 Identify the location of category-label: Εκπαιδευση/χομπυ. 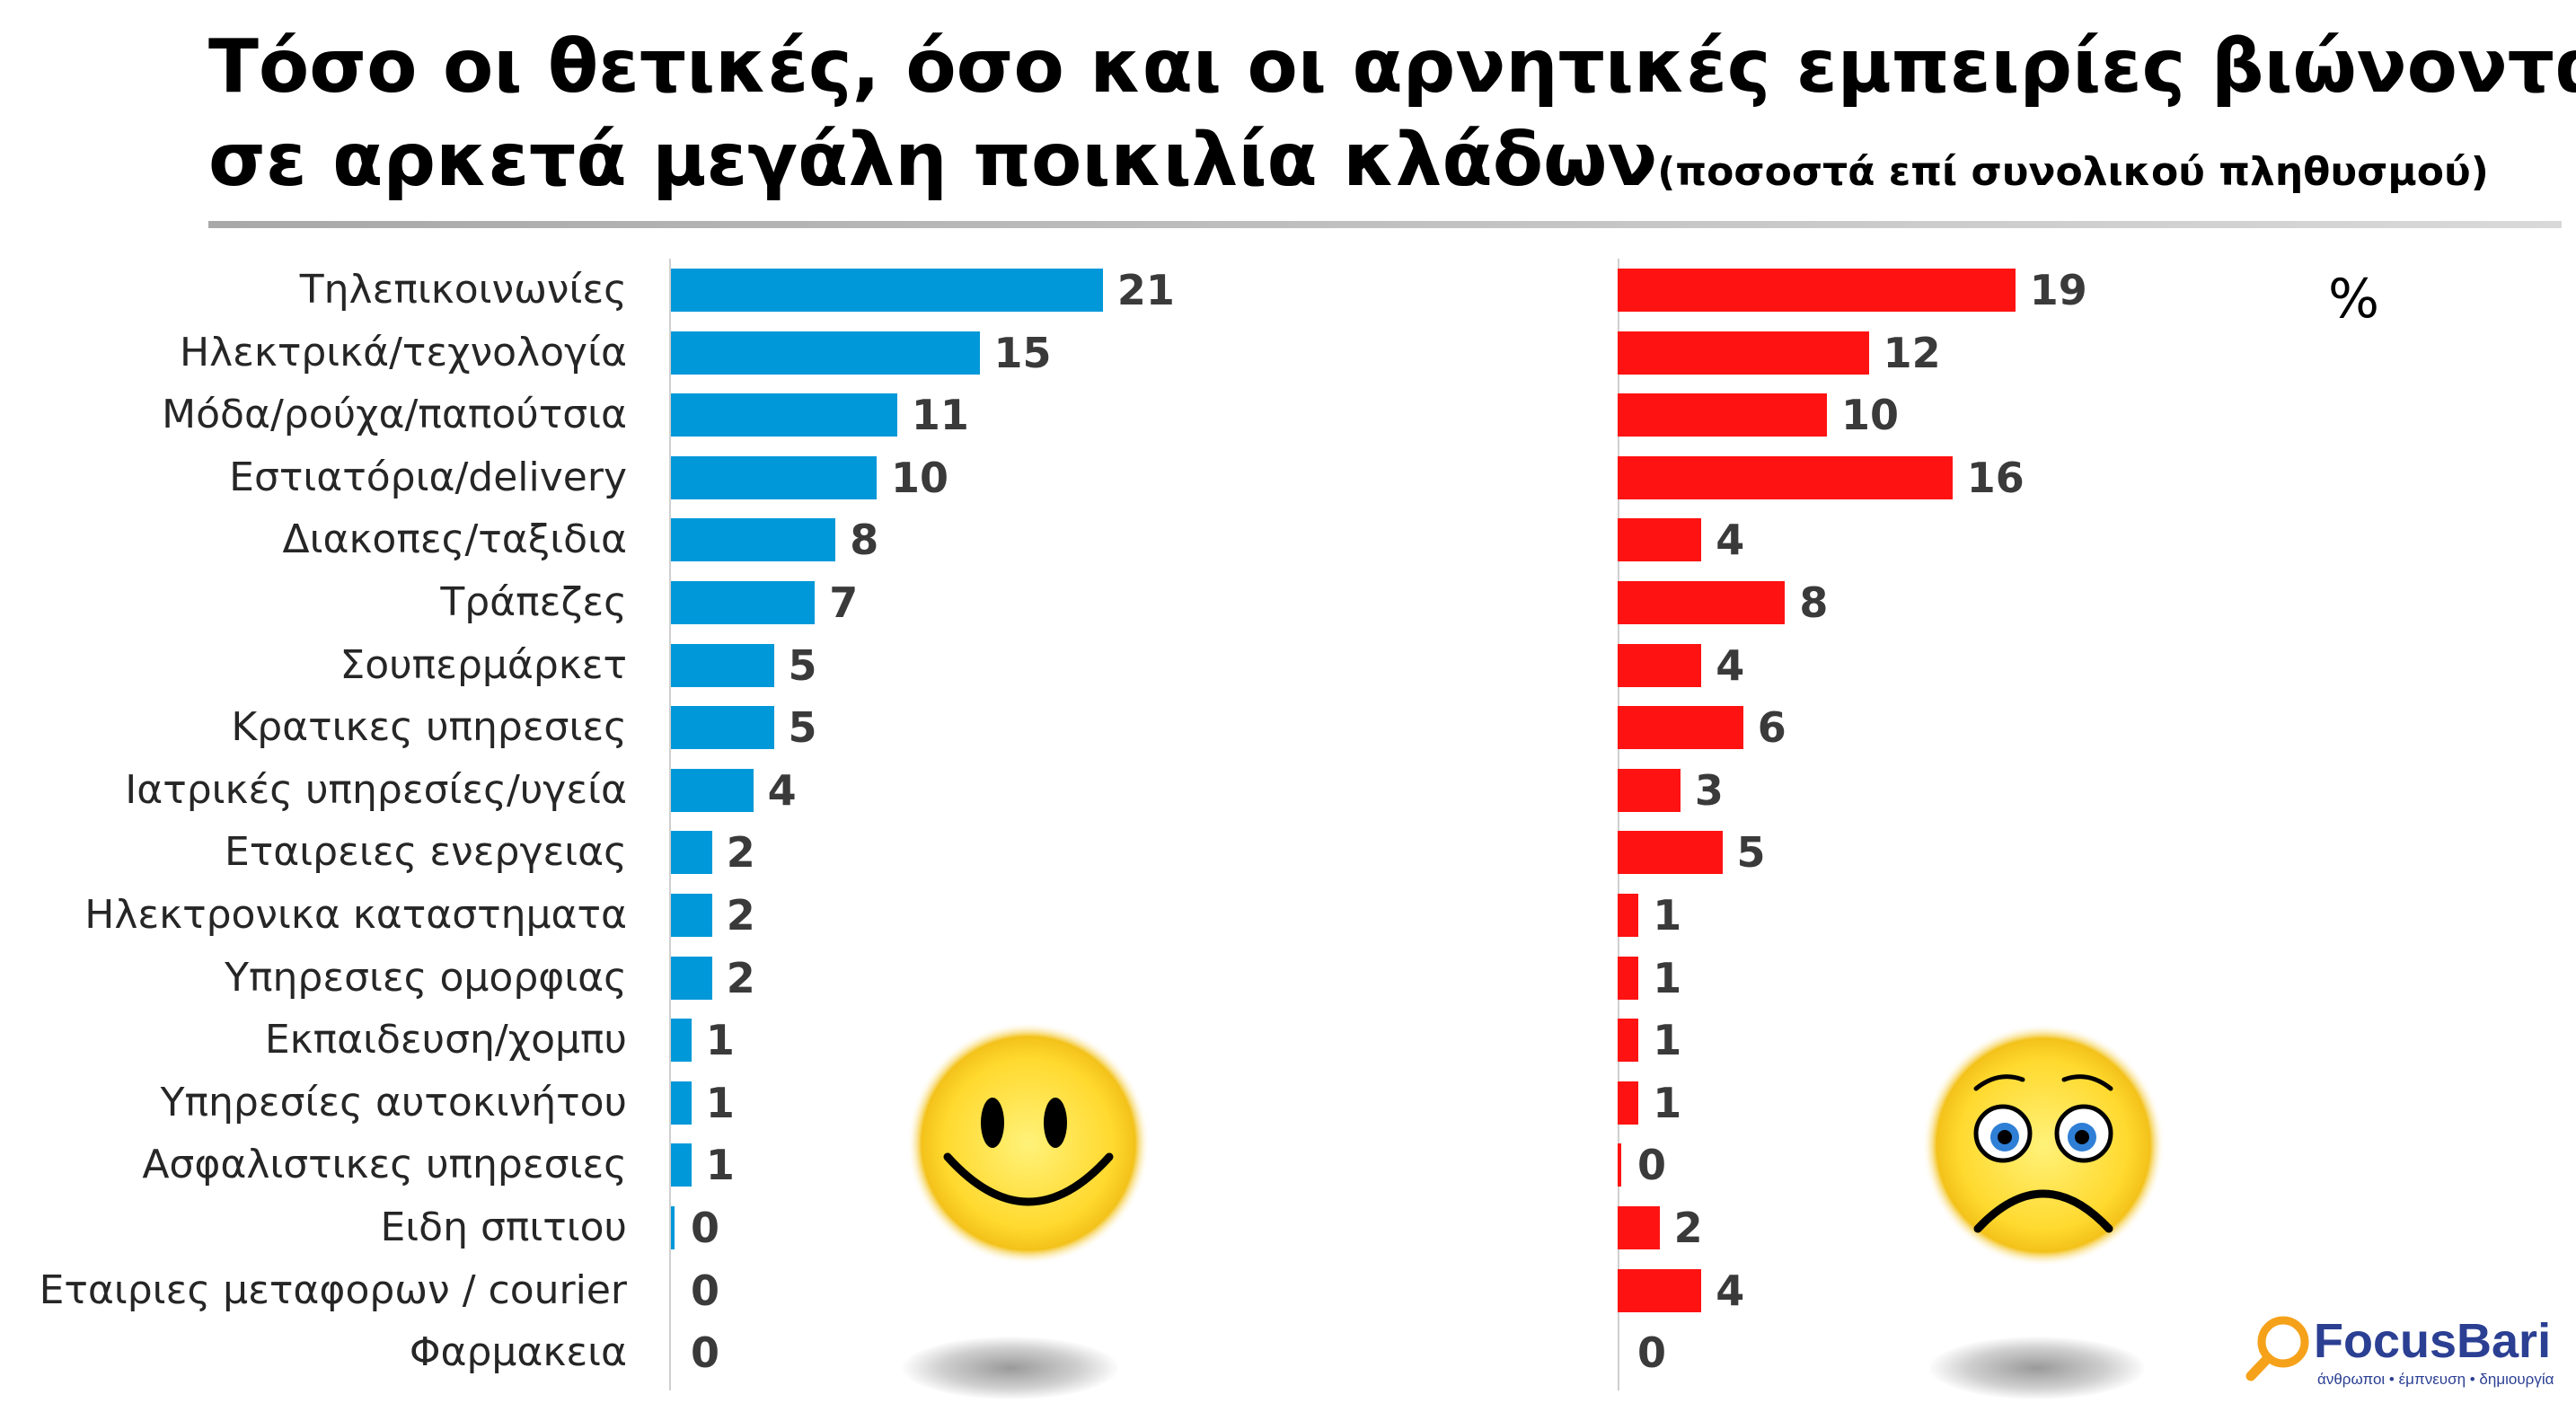
(445, 1040).